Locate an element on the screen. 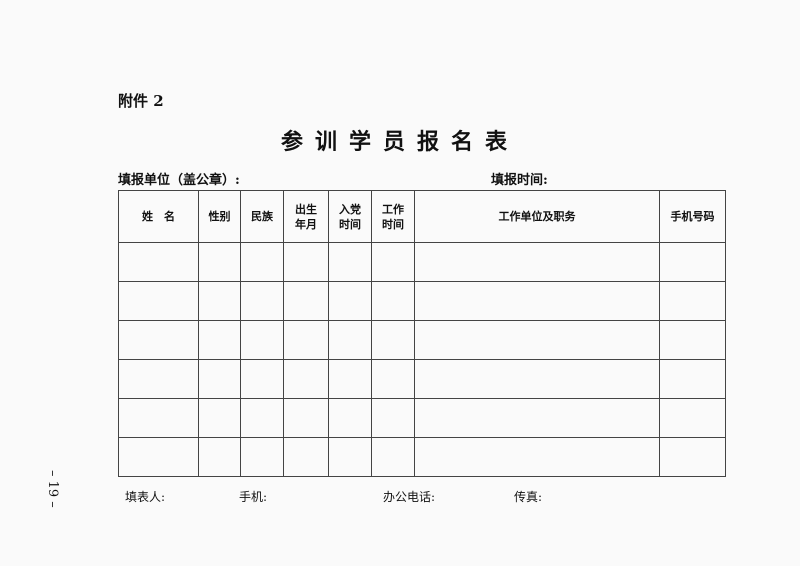 The width and height of the screenshot is (800, 566). header-row: 姓 名性别 民族 出生 年月 入党 时间 工作 时间 工作单位及职务 手机号码 is located at coordinates (422, 216).